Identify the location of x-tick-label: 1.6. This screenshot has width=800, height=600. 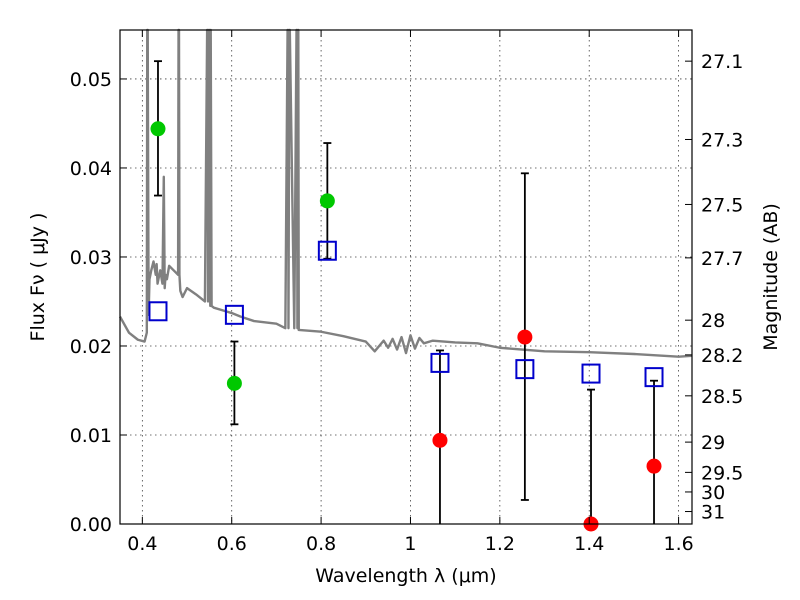
(678, 544).